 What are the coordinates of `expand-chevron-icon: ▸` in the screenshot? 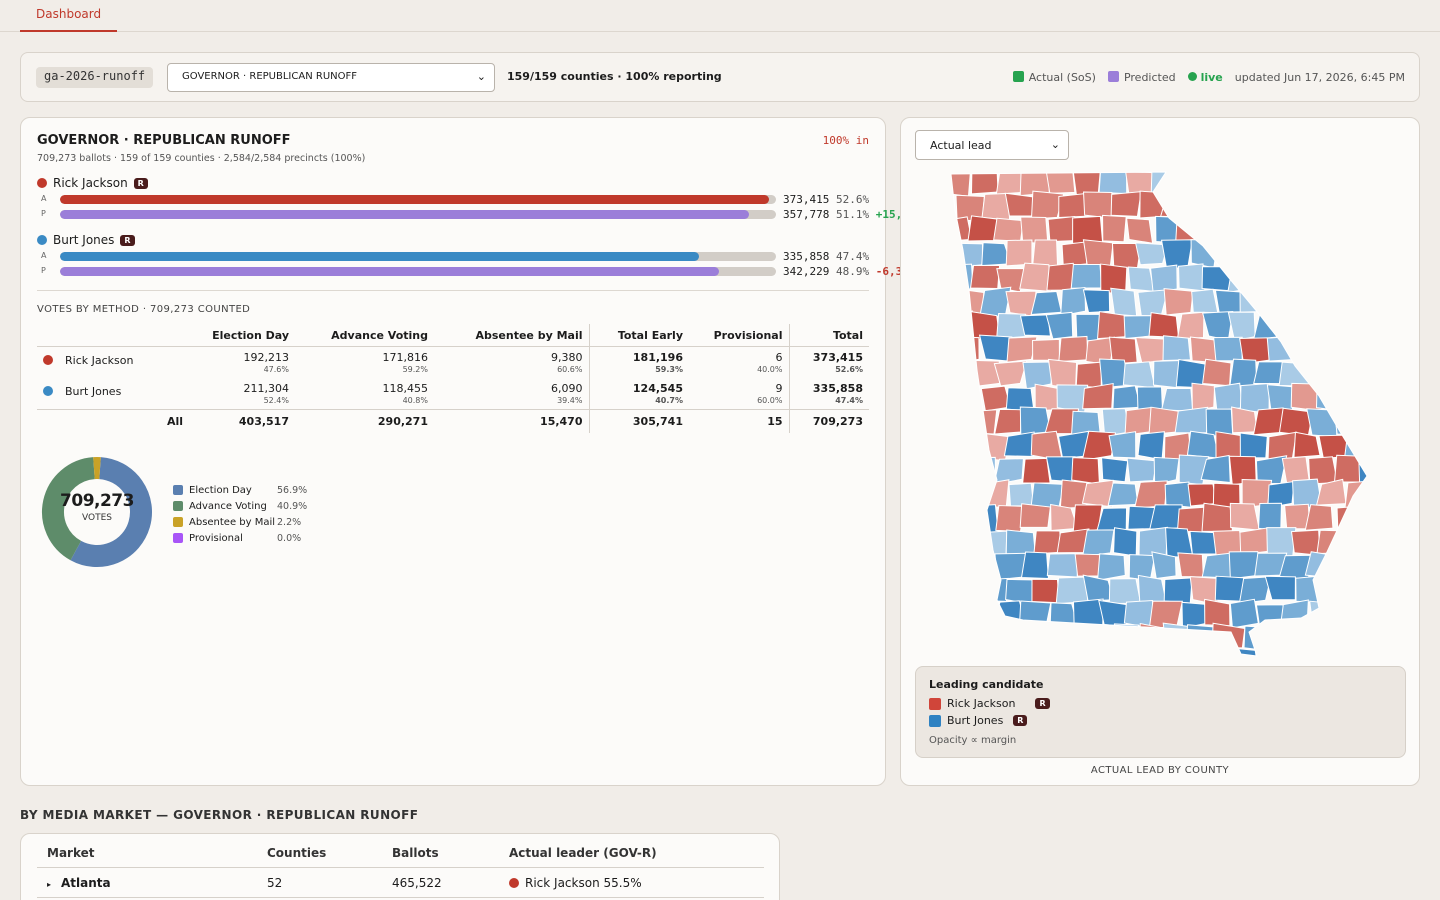 It's located at (49, 884).